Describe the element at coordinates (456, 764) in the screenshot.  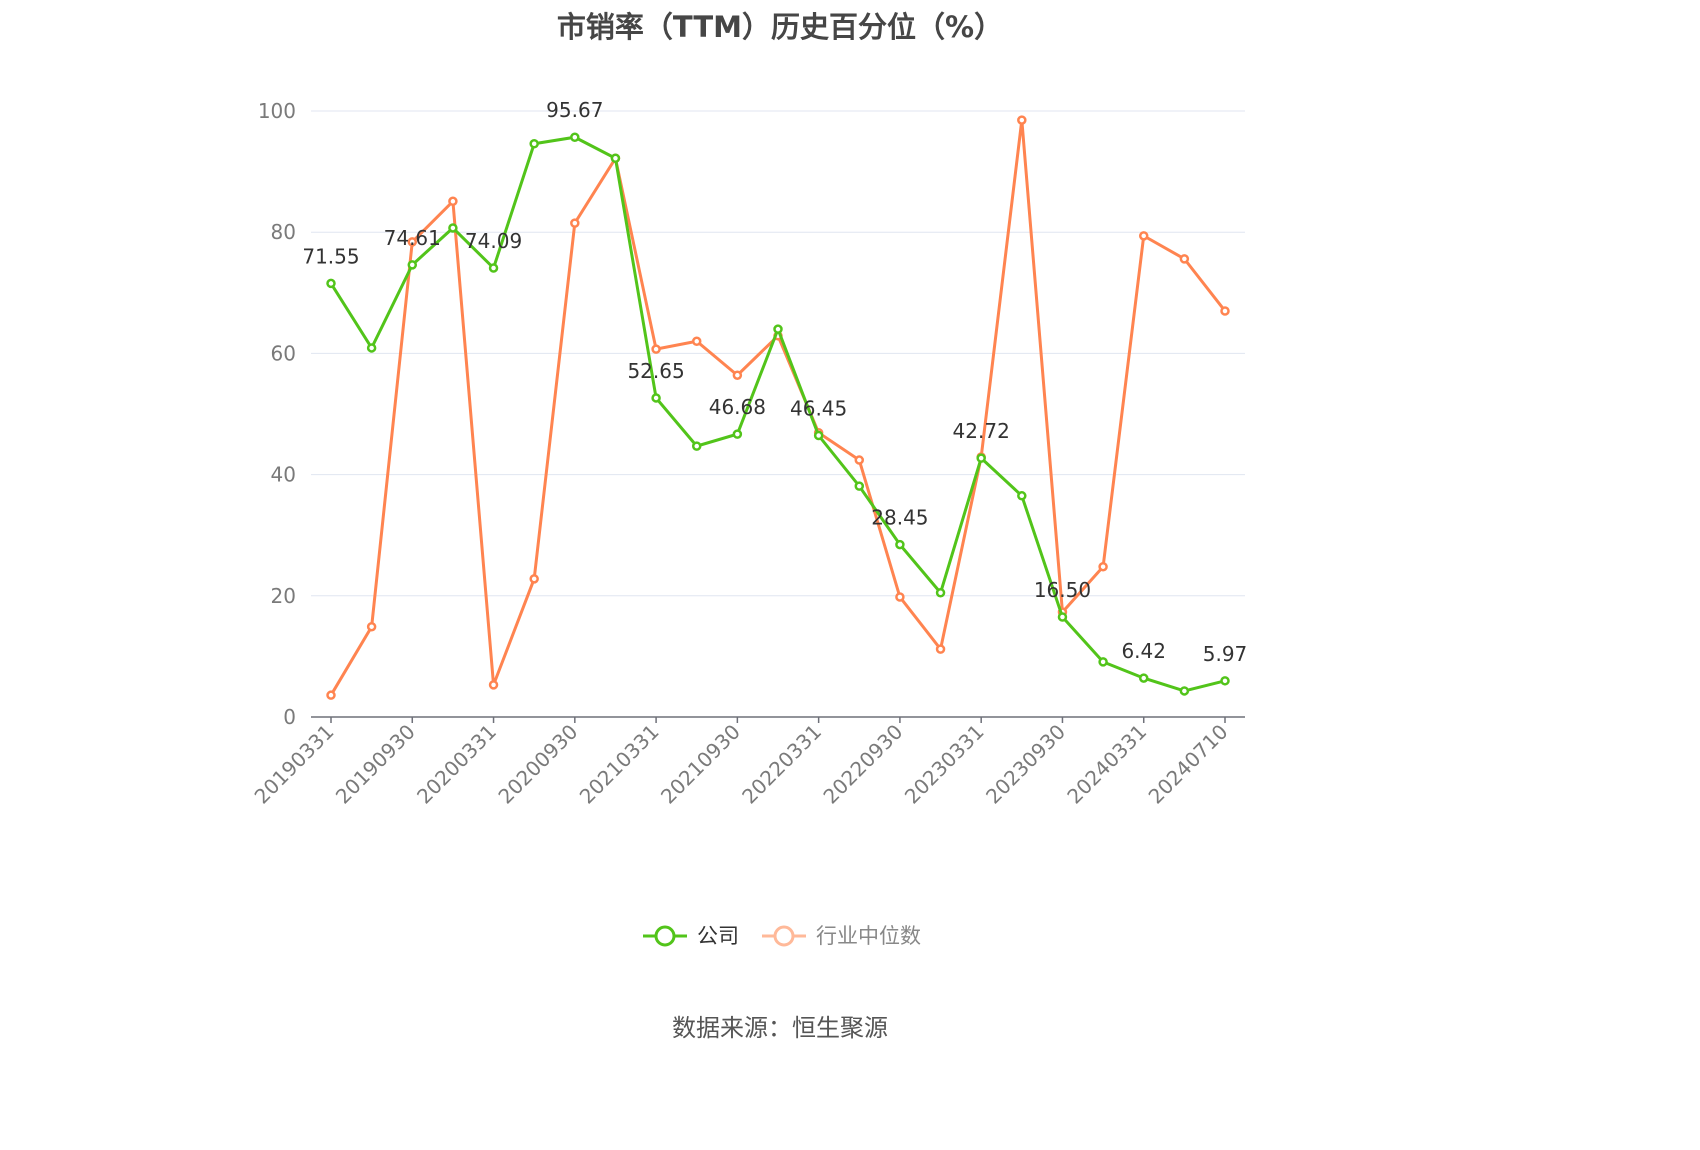
I see `x-tick-label: 20200331` at that location.